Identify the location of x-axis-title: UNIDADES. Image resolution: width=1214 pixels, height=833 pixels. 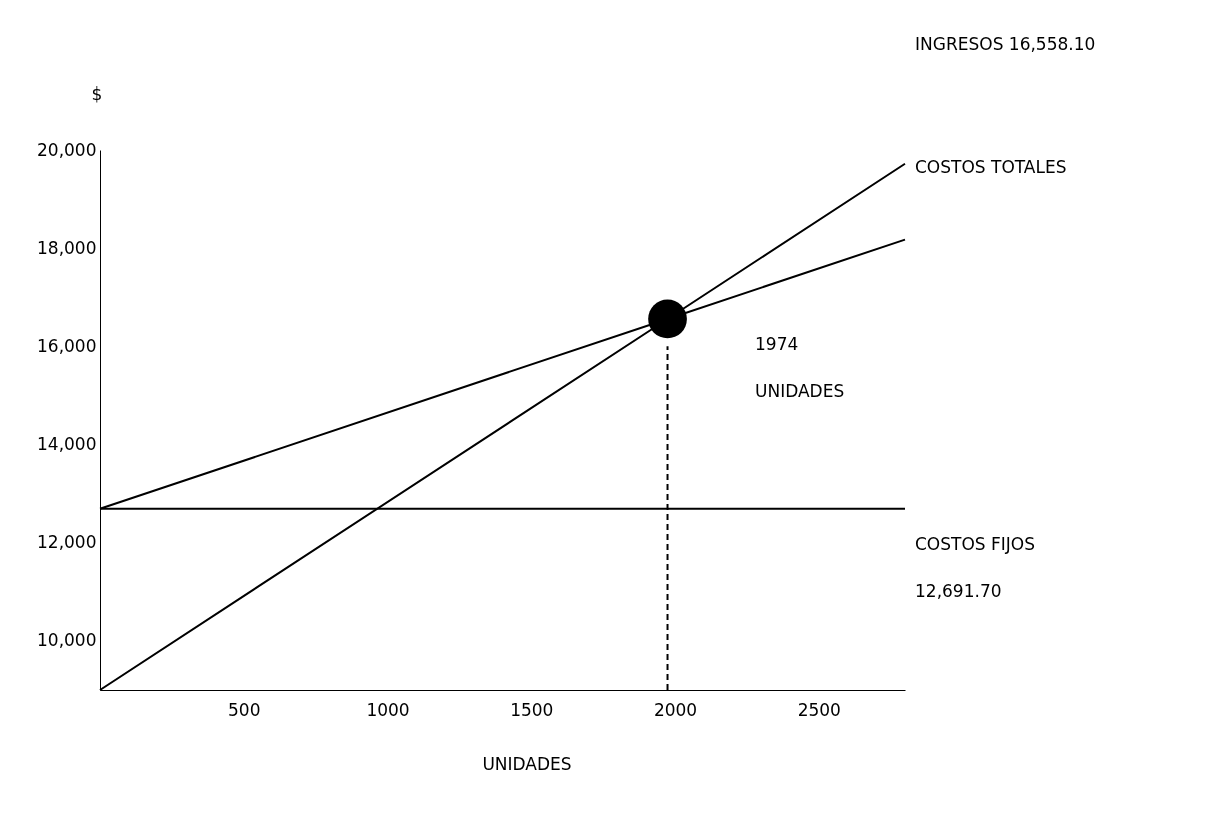
(527, 764).